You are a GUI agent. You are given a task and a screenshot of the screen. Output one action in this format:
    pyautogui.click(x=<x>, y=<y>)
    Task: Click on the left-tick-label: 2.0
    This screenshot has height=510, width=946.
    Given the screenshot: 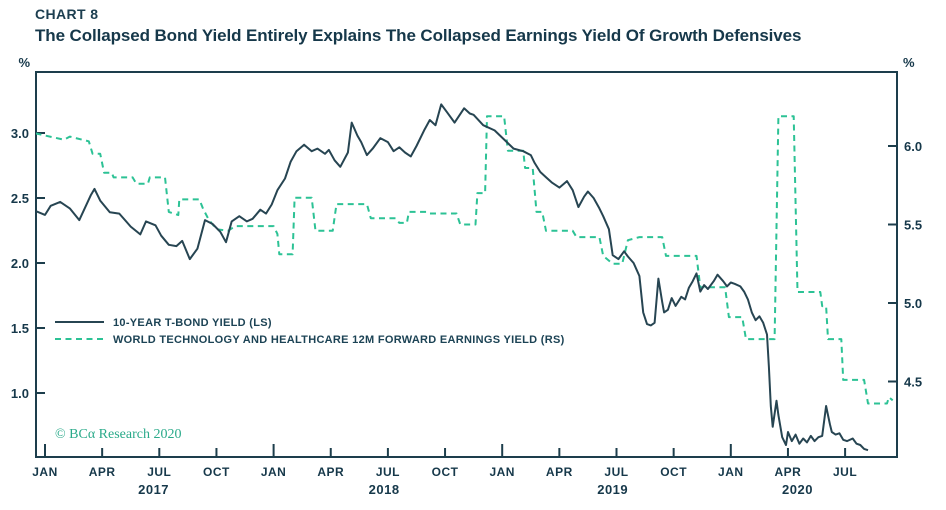 What is the action you would take?
    pyautogui.click(x=20, y=263)
    